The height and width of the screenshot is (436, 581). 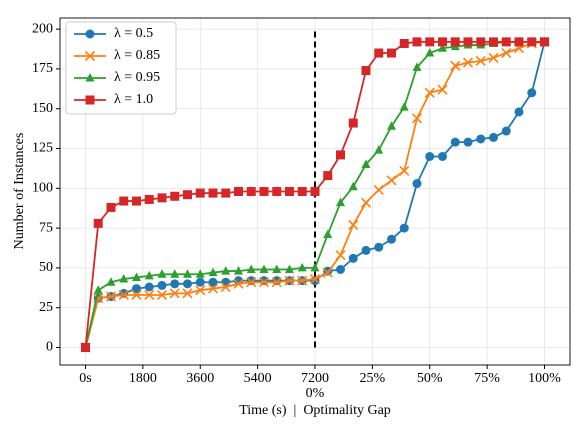 What do you see at coordinates (46, 227) in the screenshot?
I see `y-tick-label: 75` at bounding box center [46, 227].